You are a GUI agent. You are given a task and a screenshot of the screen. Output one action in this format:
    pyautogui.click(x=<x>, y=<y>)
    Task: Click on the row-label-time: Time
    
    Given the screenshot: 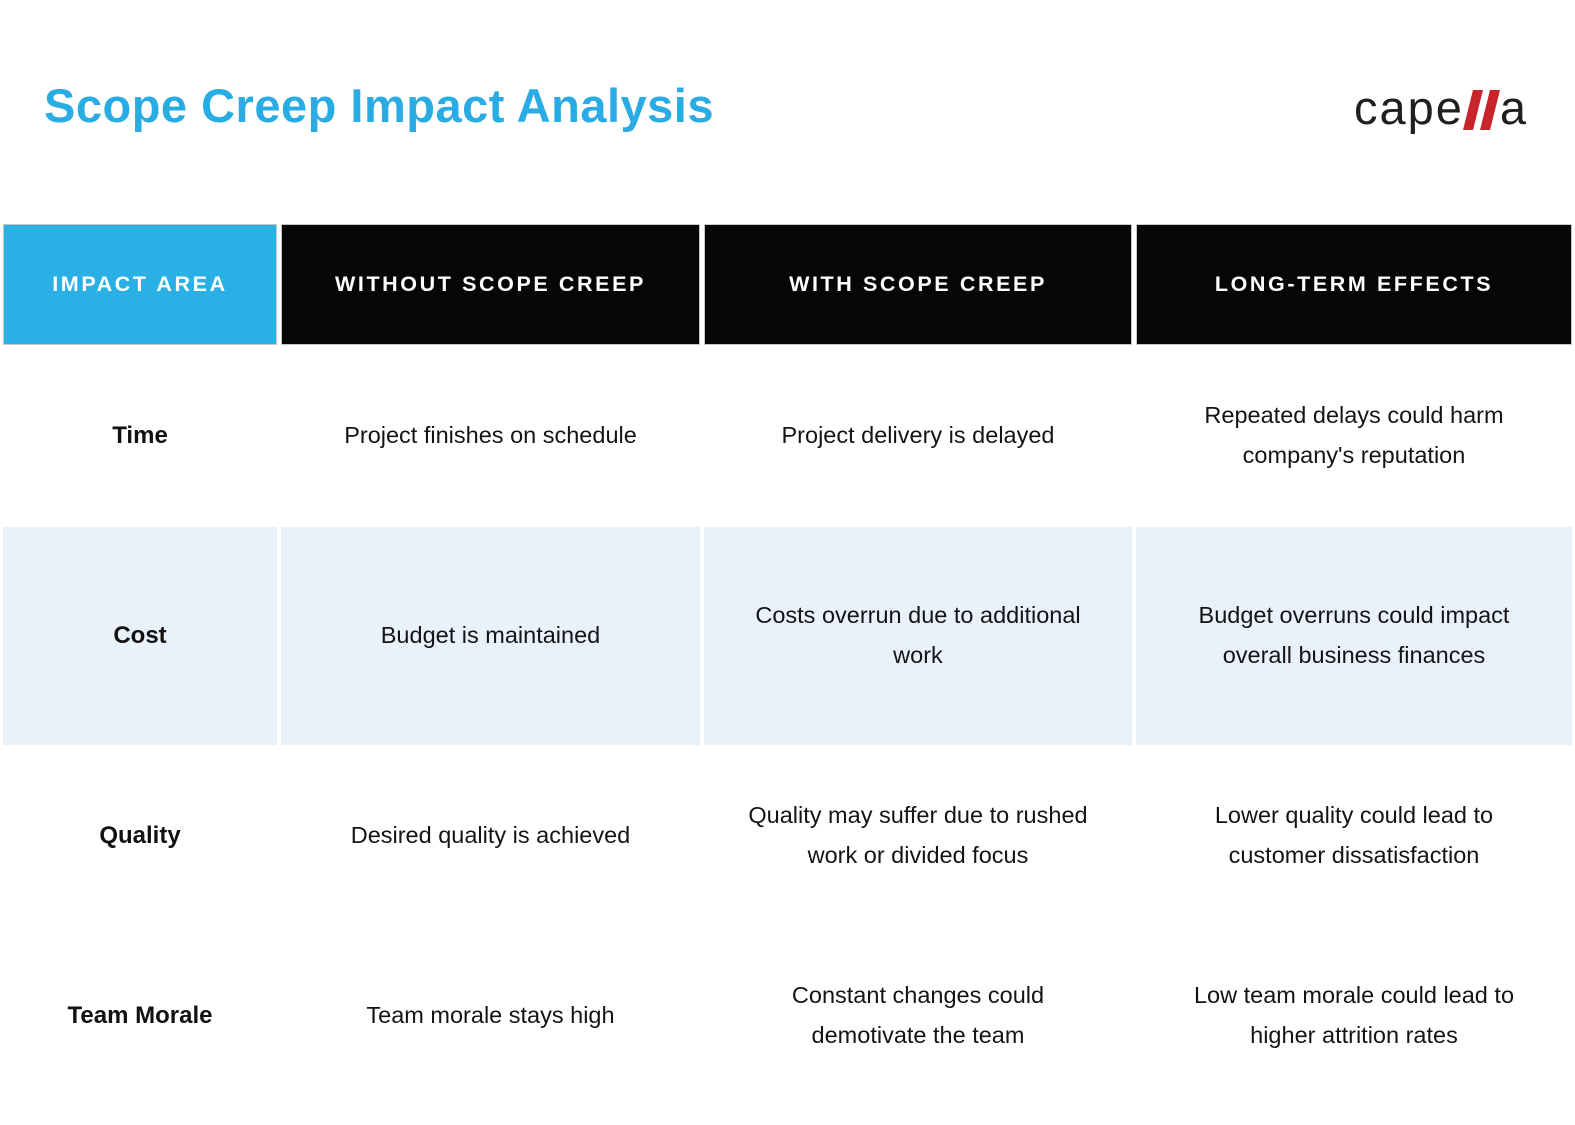 What is the action you would take?
    pyautogui.click(x=140, y=435)
    